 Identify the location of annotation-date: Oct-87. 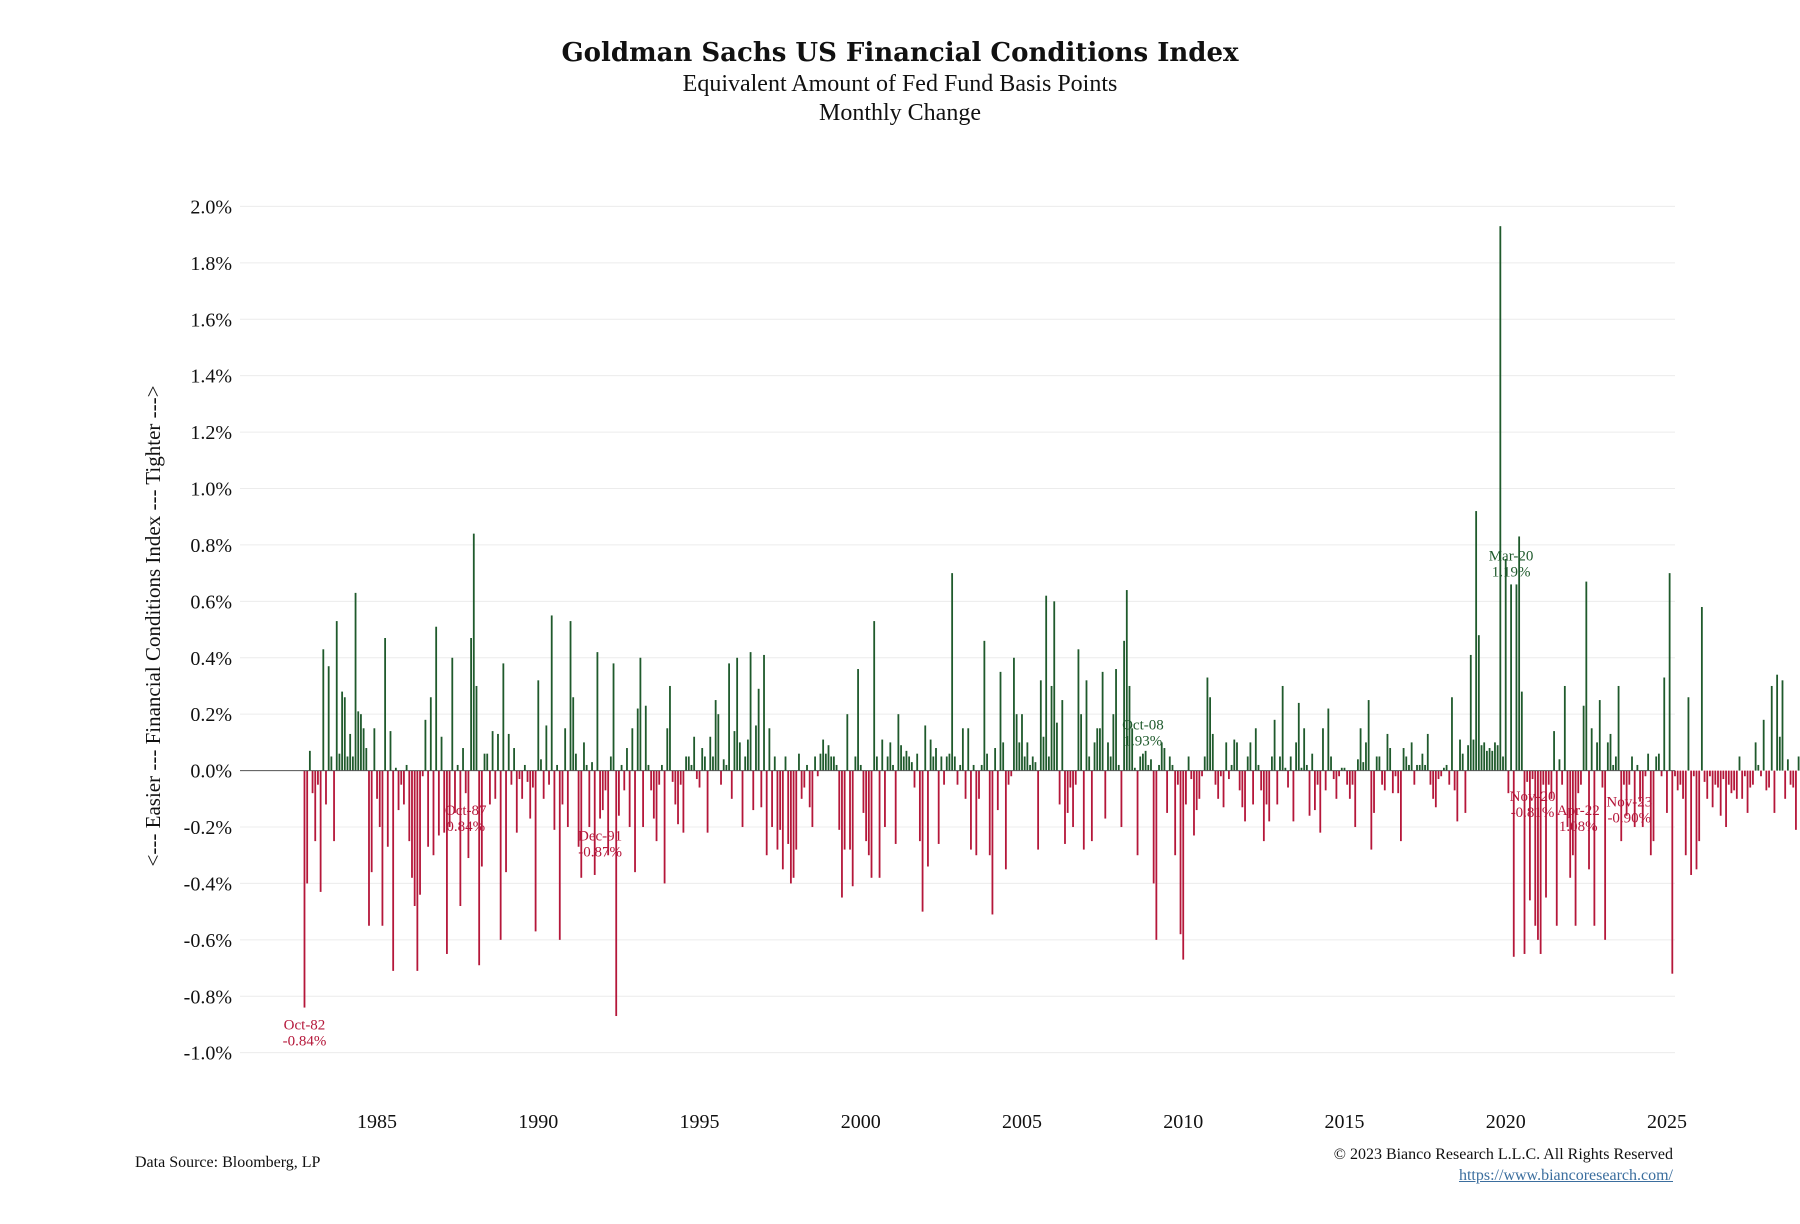
(466, 811).